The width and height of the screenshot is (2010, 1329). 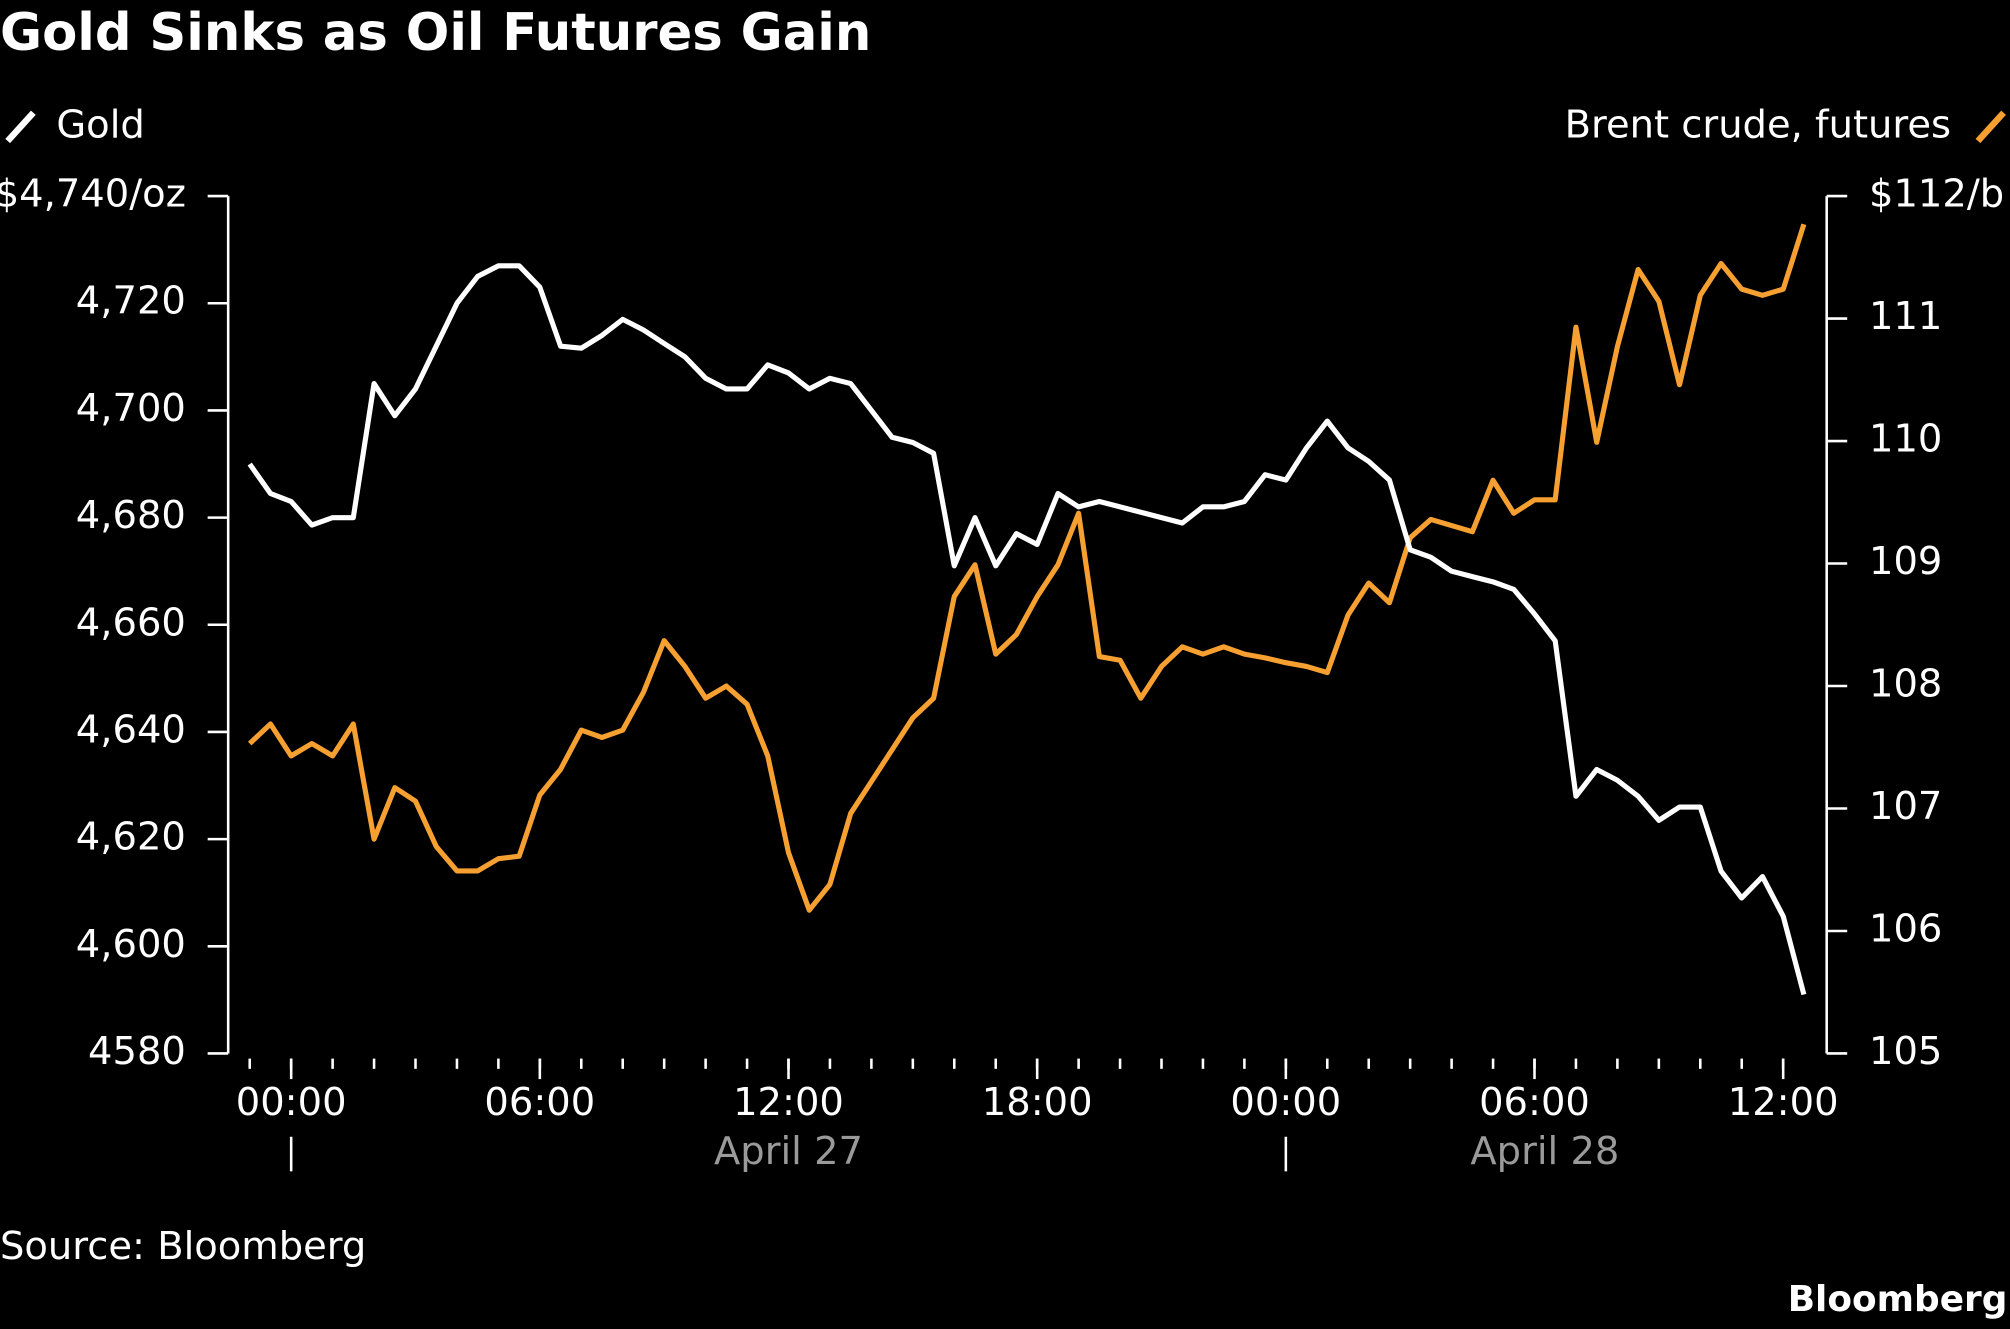 I want to click on y2-tick-label: $112/b, so click(x=1936, y=194).